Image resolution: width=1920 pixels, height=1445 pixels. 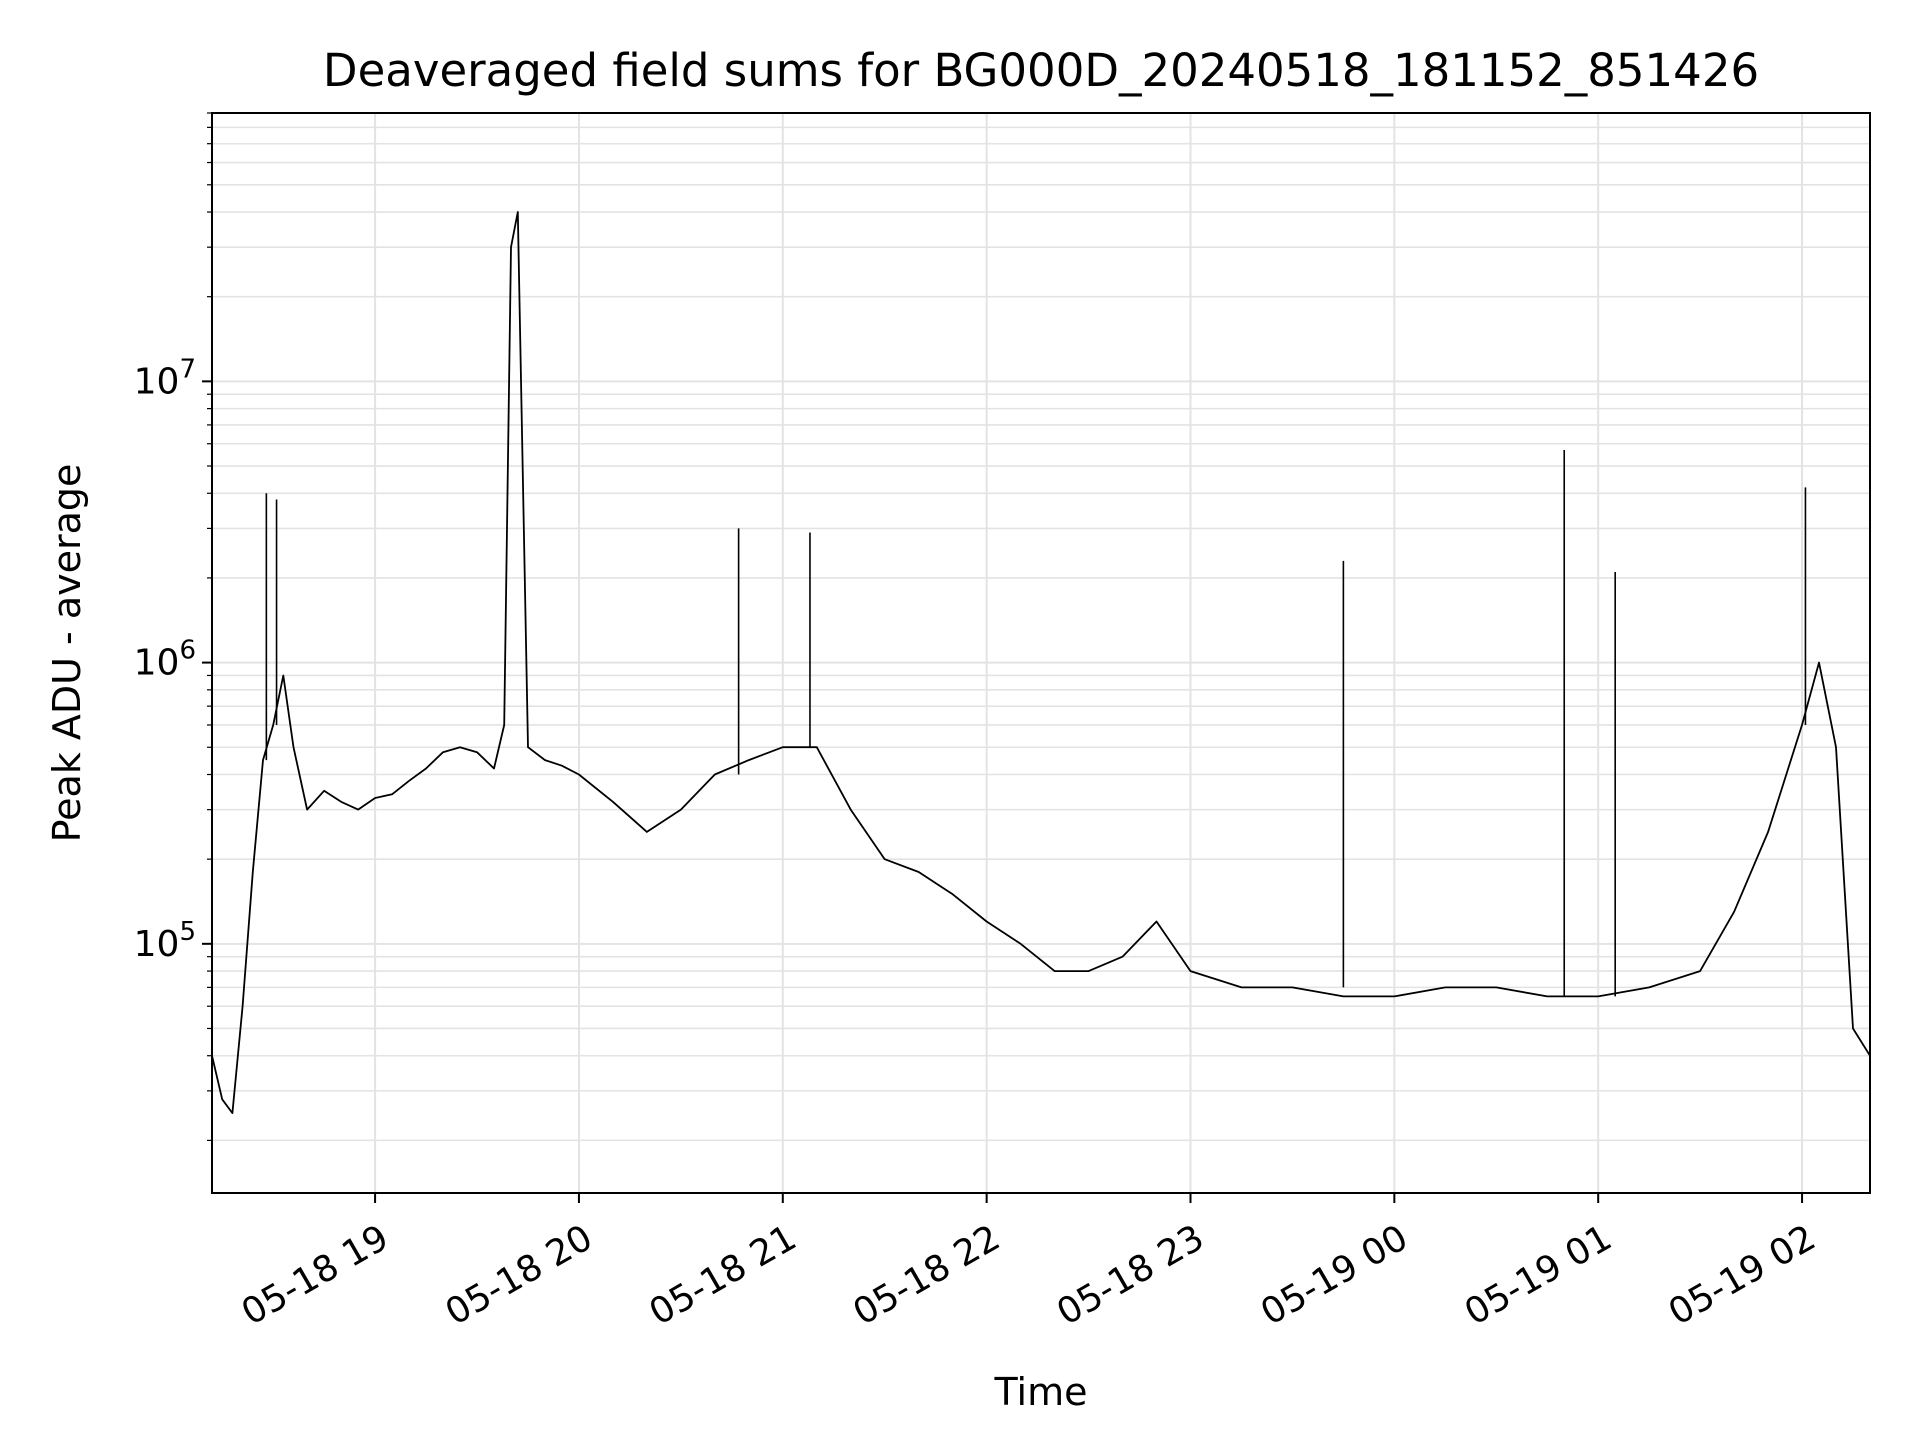 I want to click on y-tick-label: 10⁷, so click(x=165, y=378).